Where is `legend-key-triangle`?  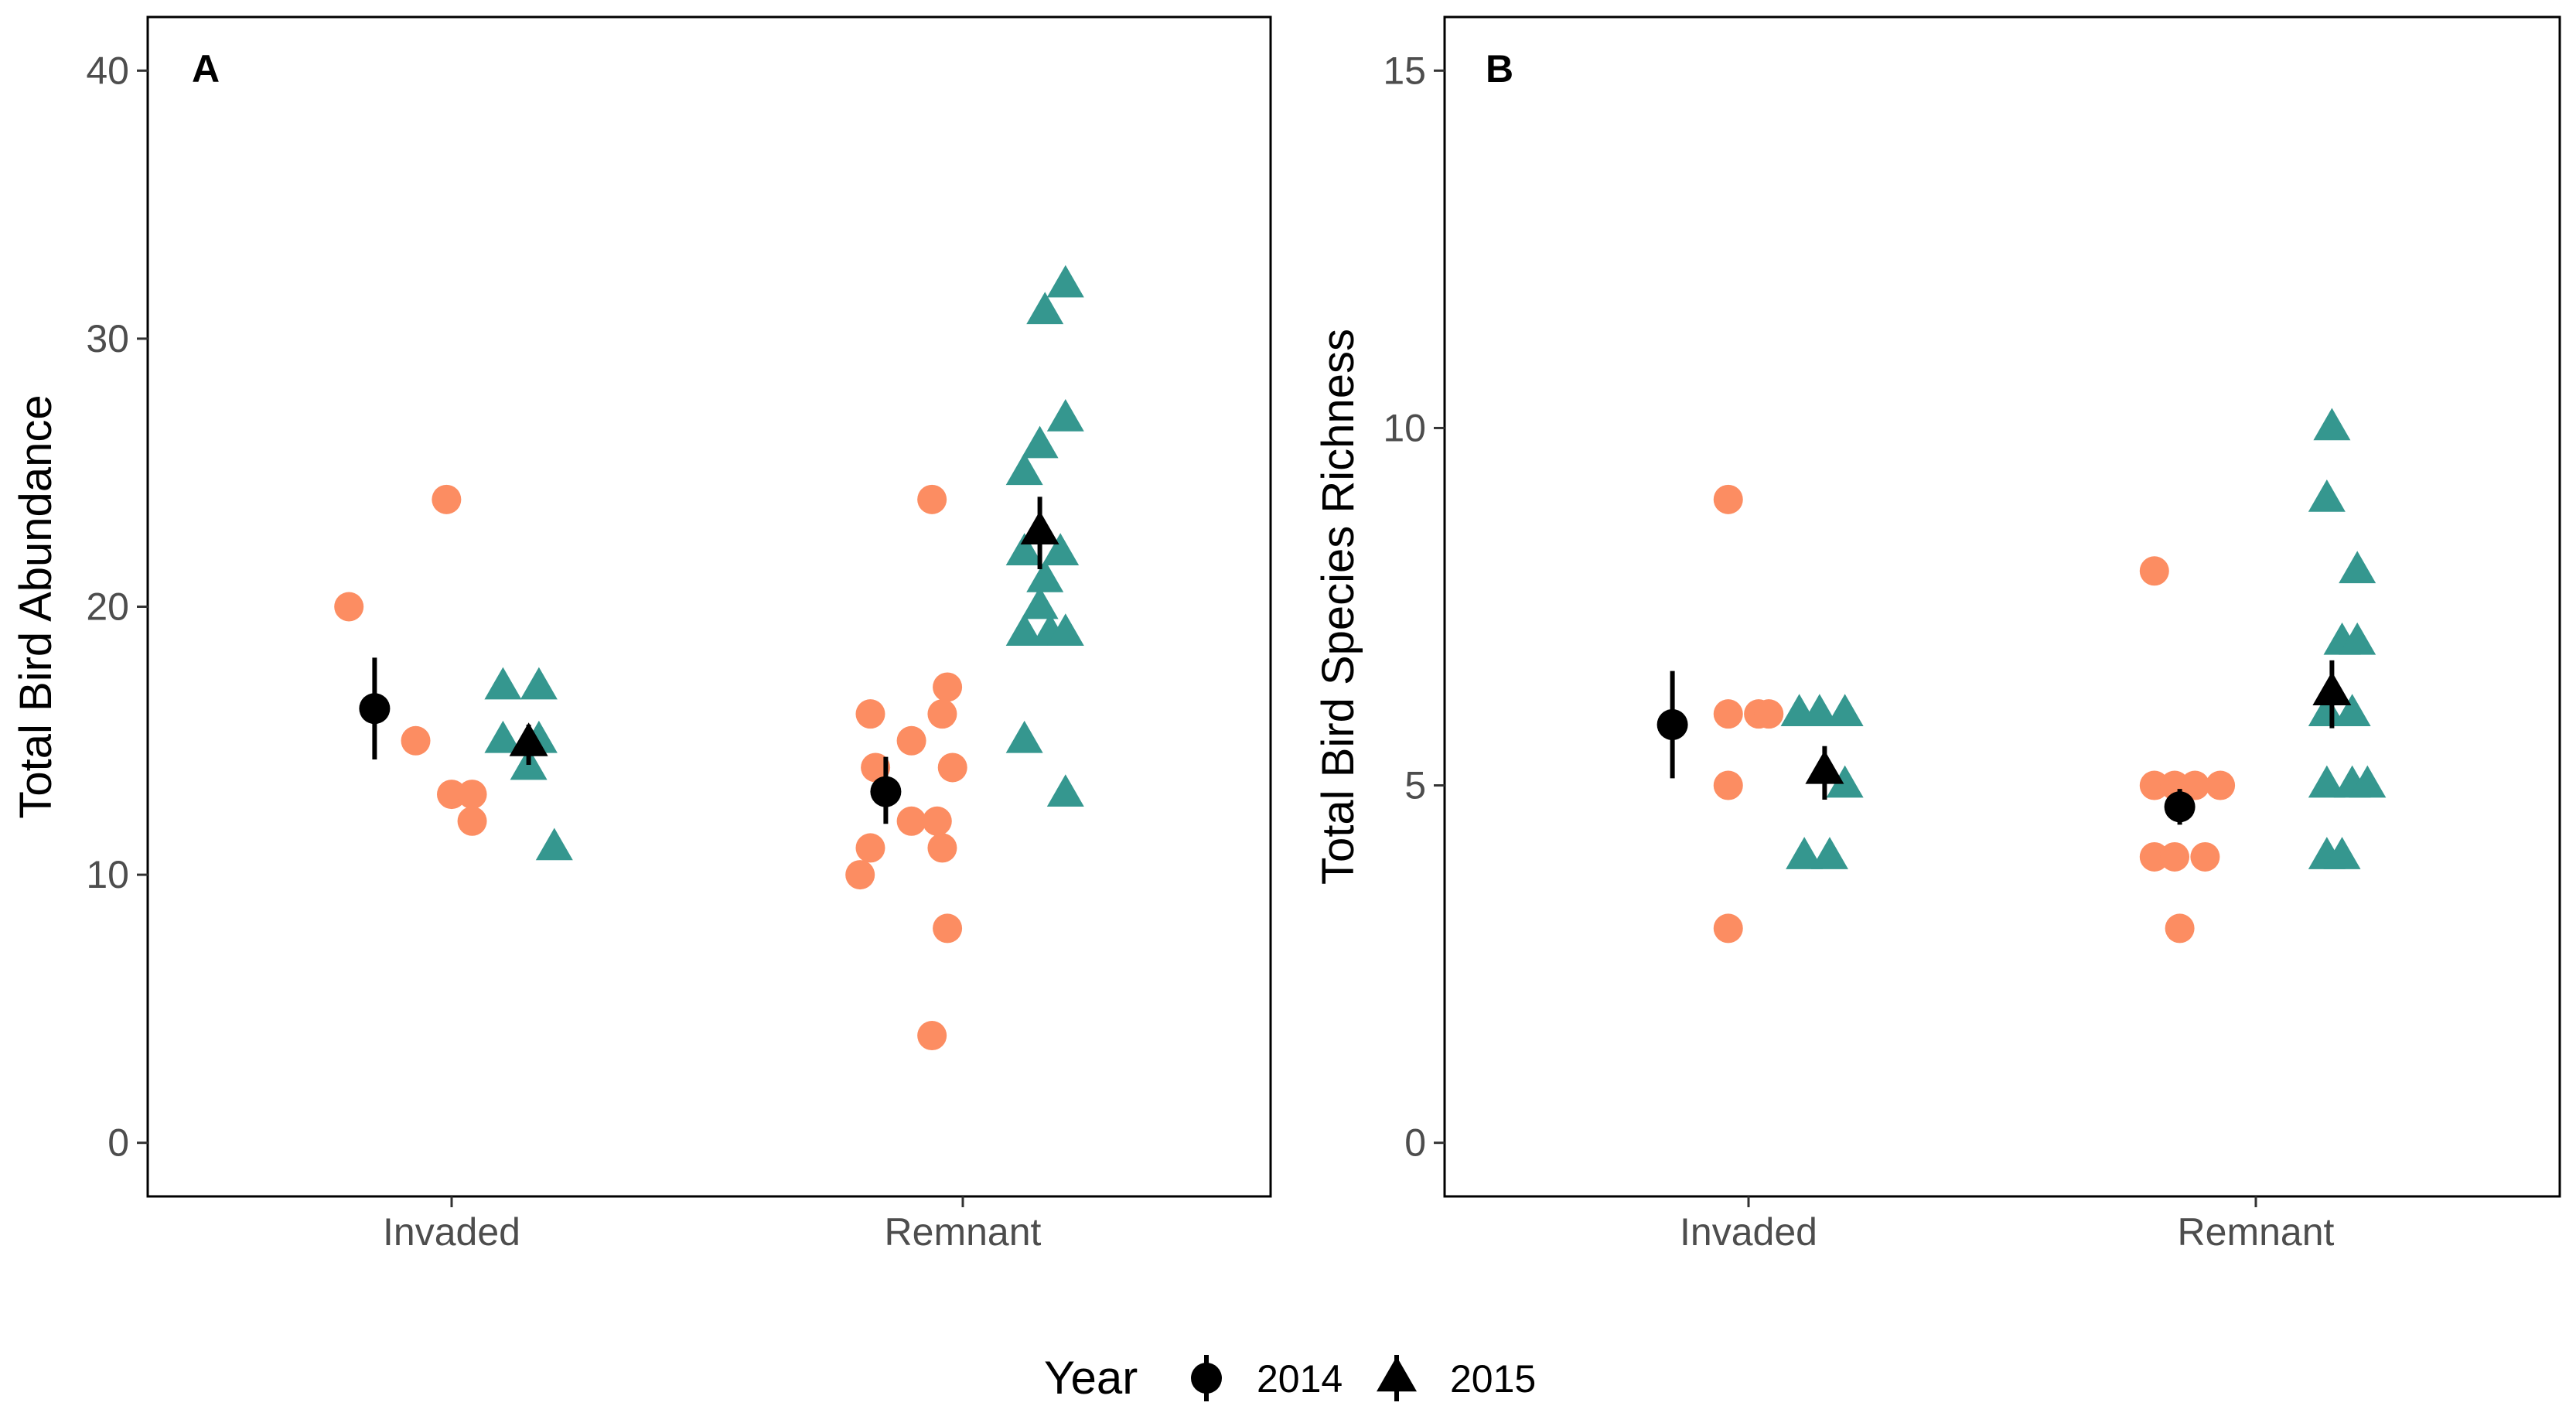
legend-key-triangle is located at coordinates (1397, 1374).